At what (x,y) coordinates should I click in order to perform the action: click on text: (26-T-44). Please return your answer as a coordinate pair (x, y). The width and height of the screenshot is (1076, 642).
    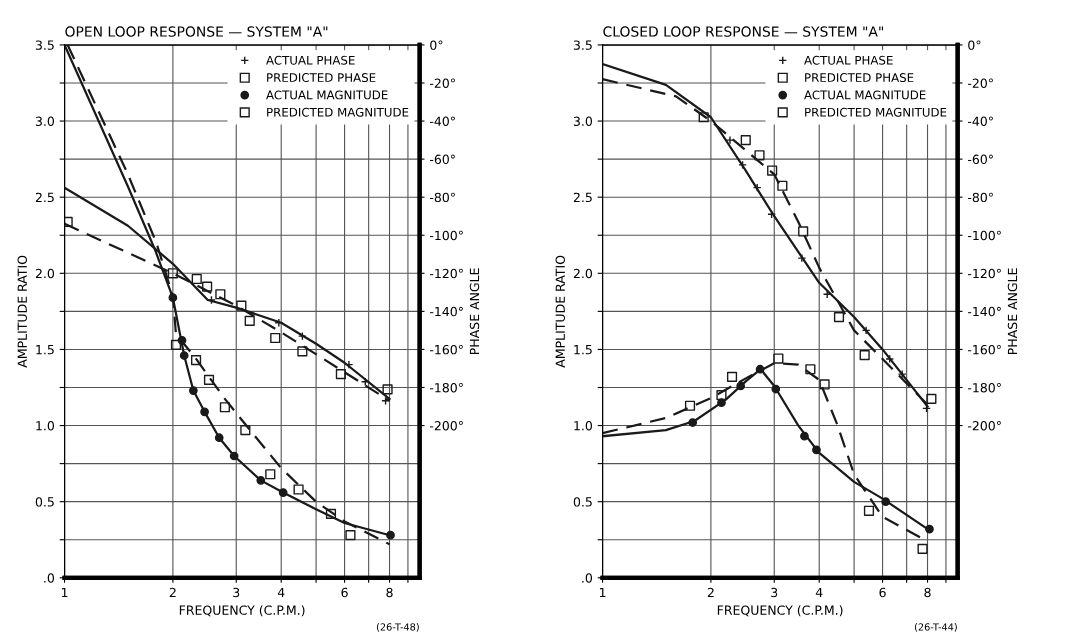
    Looking at the image, I should click on (935, 627).